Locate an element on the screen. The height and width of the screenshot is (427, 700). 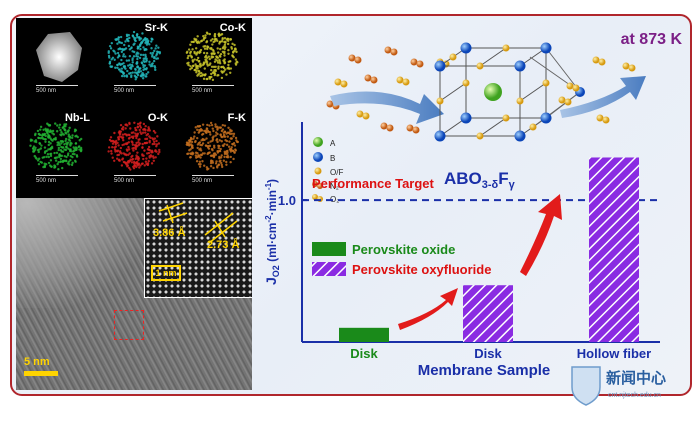
structure-legend: A B O/F N₂ O₂ is located at coordinates (327, 170).